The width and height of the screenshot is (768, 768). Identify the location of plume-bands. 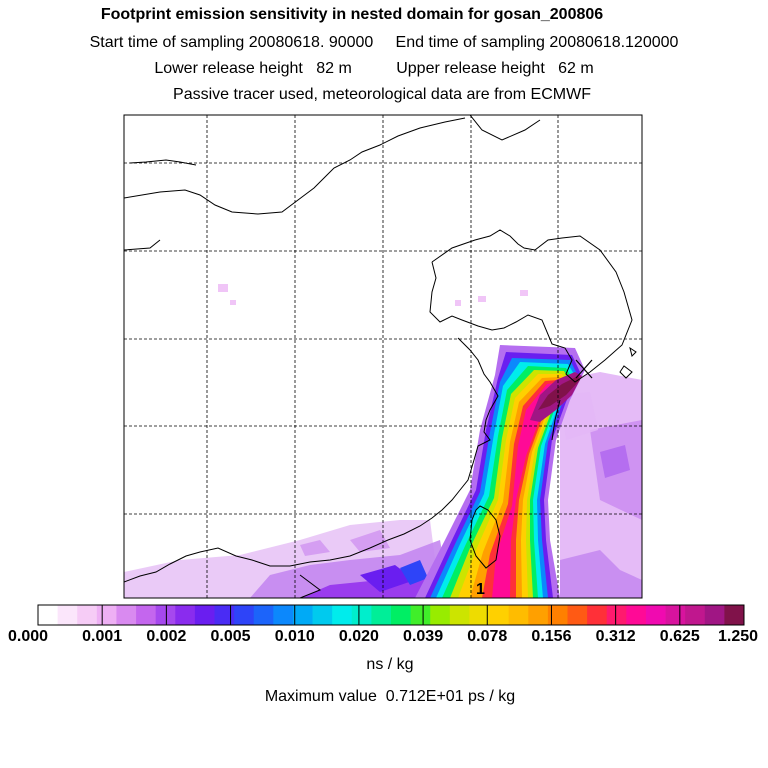
(500, 471).